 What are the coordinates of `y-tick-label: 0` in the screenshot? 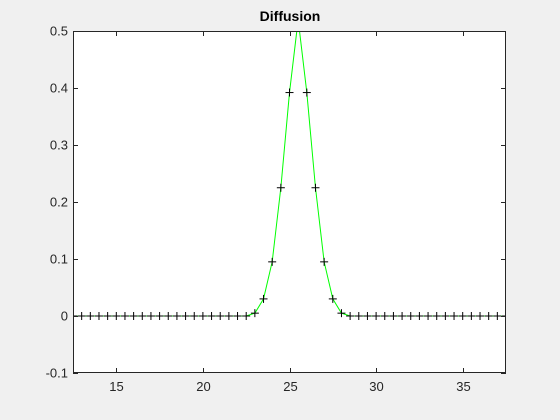 It's located at (64, 316).